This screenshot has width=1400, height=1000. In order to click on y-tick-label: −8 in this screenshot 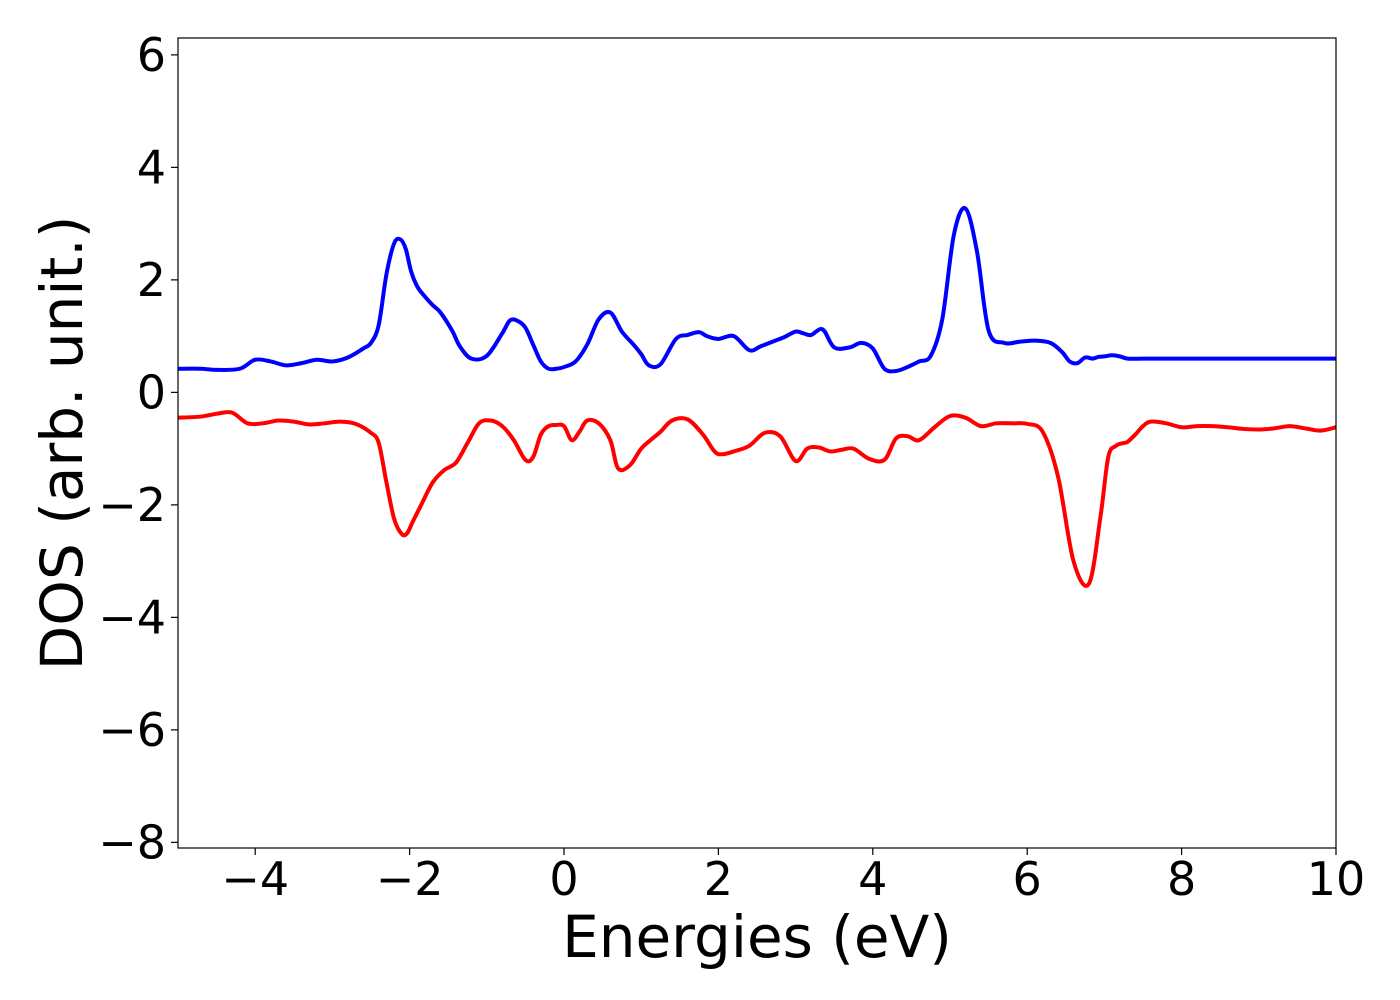, I will do `click(132, 842)`.